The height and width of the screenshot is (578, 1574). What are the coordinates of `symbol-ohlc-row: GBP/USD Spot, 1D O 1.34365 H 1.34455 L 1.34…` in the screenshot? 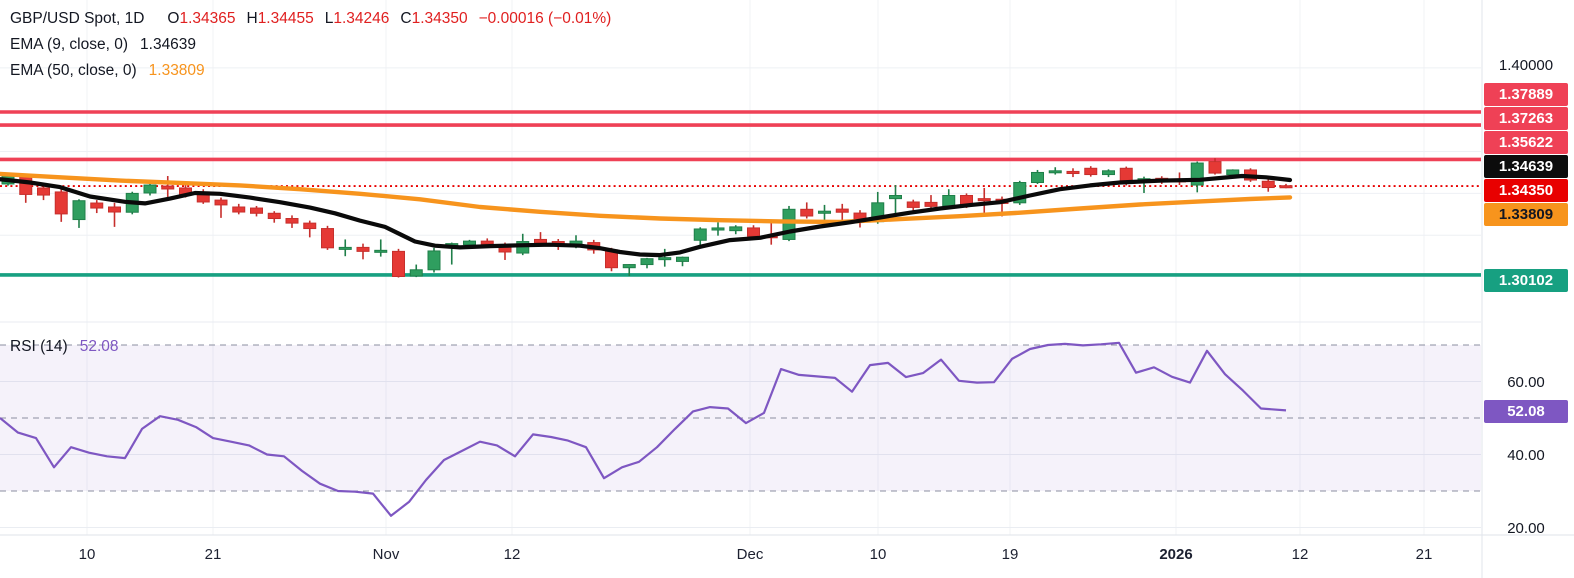 It's located at (310, 19).